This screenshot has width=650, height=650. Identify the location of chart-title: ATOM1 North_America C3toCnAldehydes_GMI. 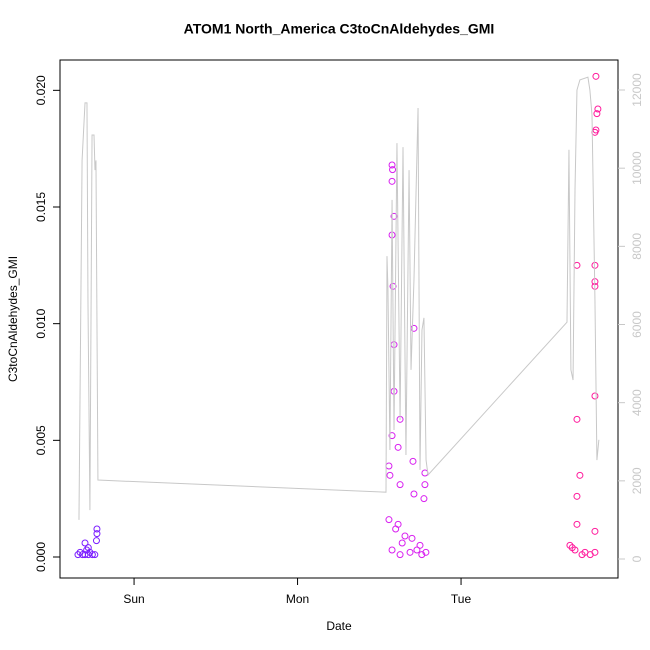
(339, 29).